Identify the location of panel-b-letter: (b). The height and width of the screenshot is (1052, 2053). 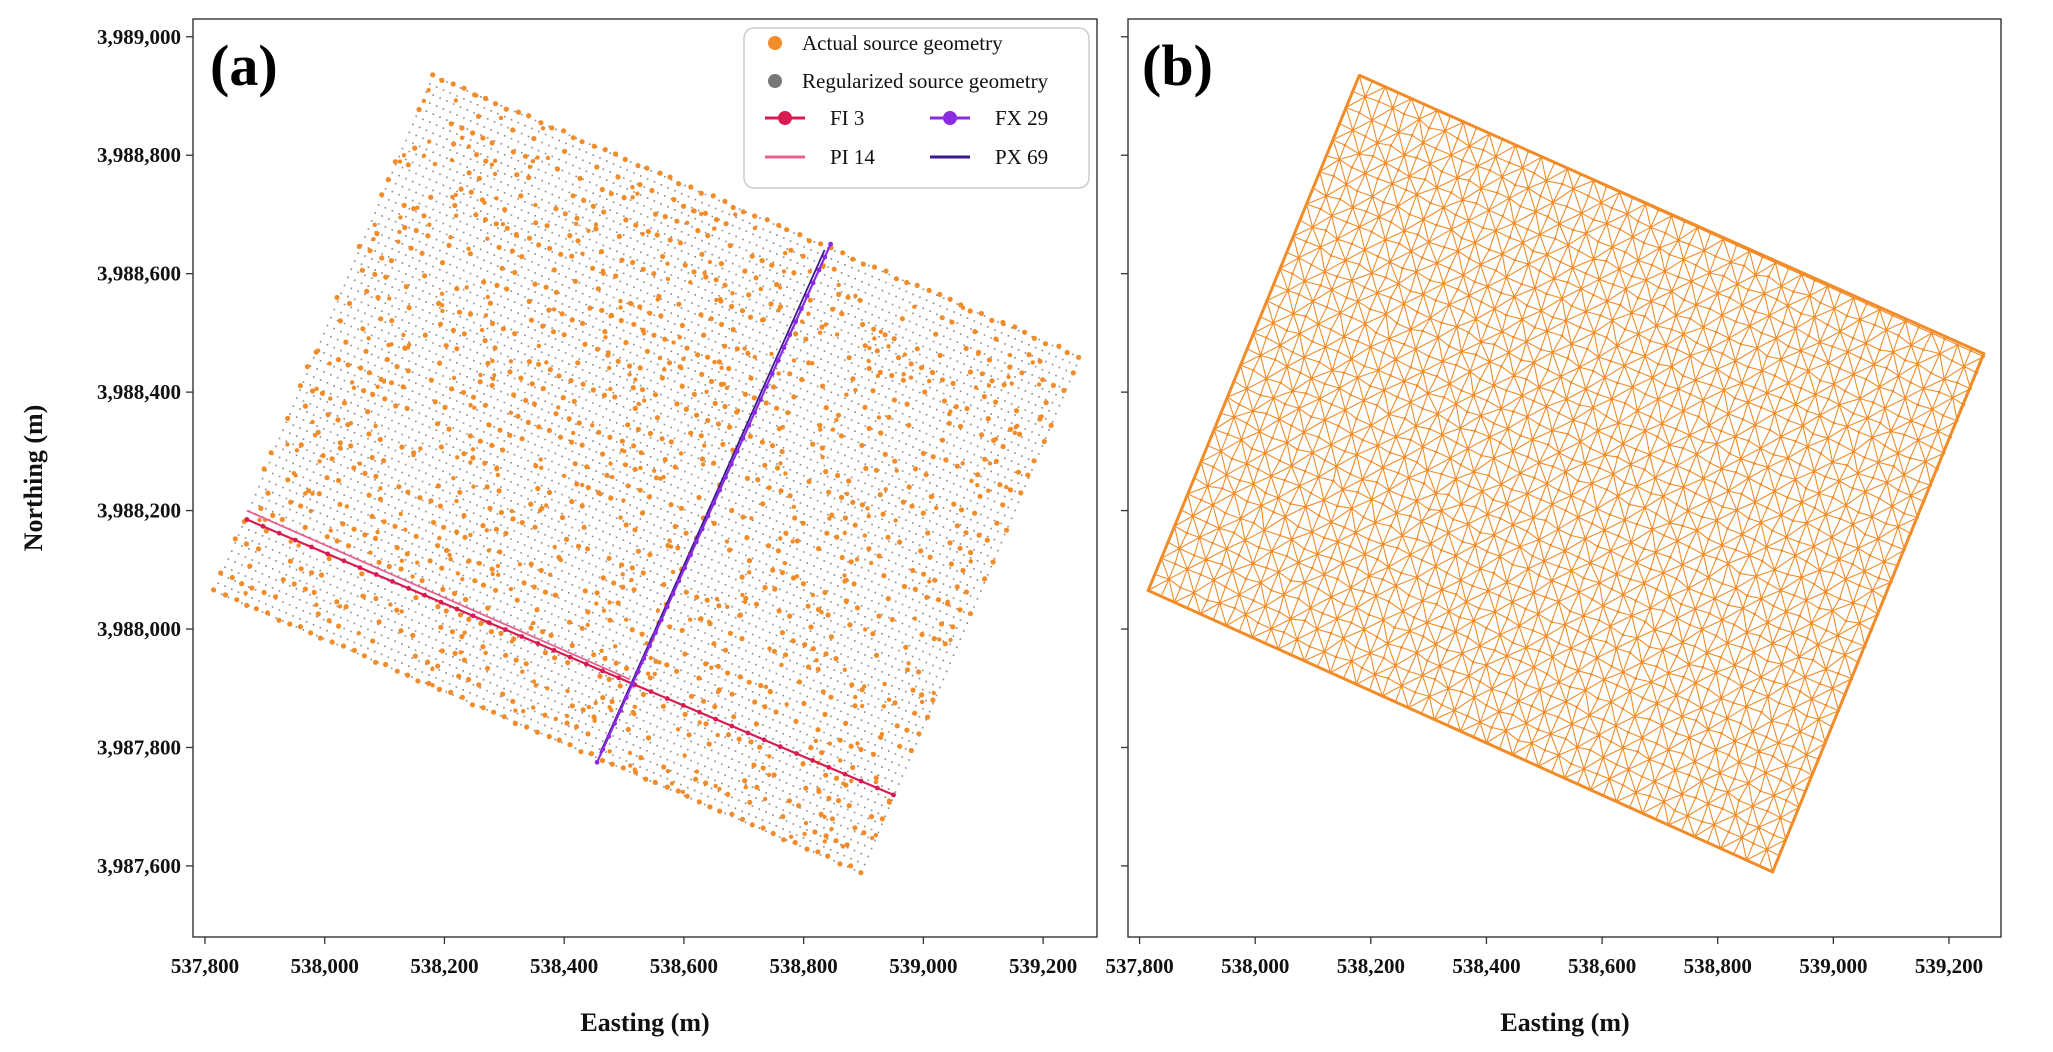
(1177, 65).